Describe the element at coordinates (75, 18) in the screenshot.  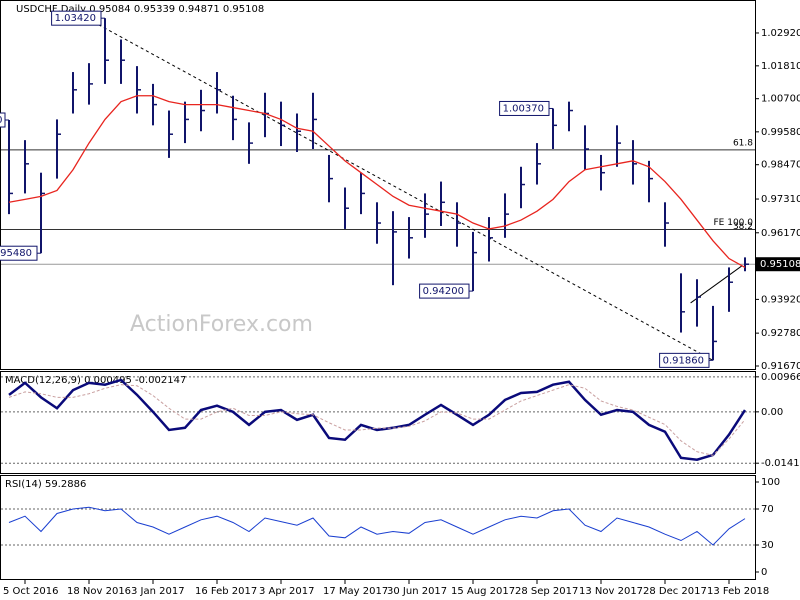
I see `annotation-label: 1.03420` at that location.